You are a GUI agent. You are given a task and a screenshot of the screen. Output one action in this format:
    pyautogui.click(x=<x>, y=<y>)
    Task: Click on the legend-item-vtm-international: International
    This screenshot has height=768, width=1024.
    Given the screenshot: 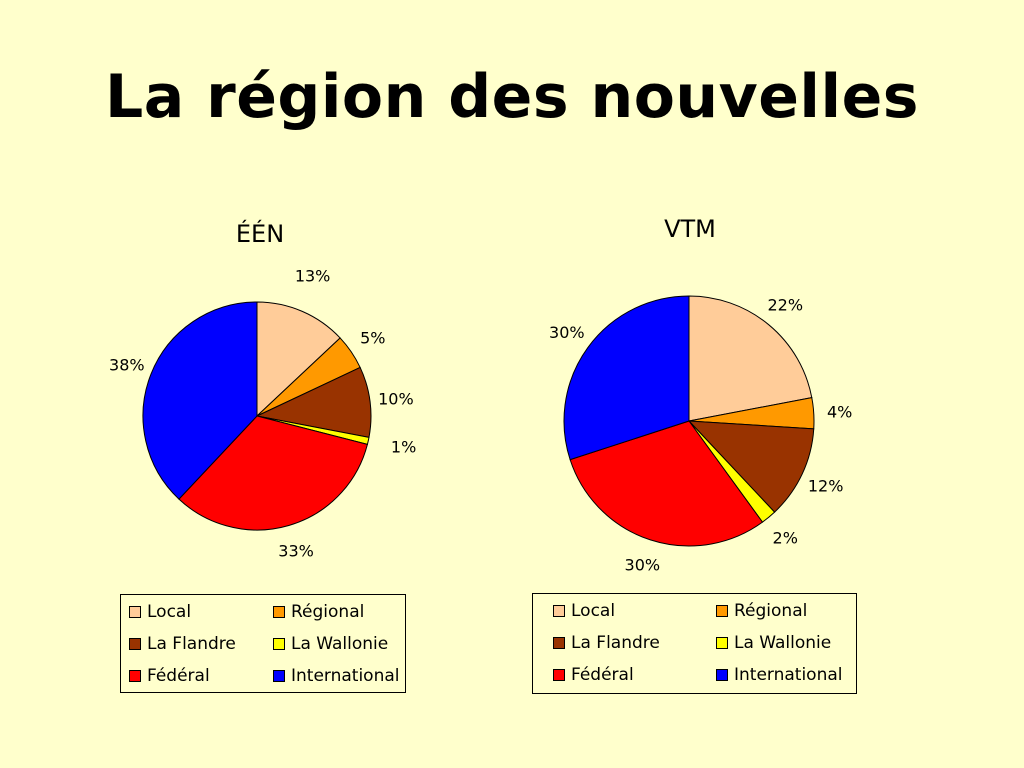 What is the action you would take?
    pyautogui.click(x=779, y=675)
    